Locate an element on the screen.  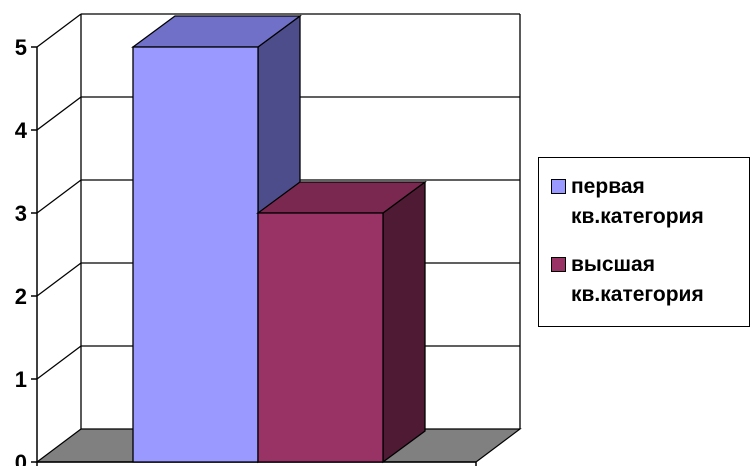
legend-item-0: первая кв.категория is located at coordinates (651, 202).